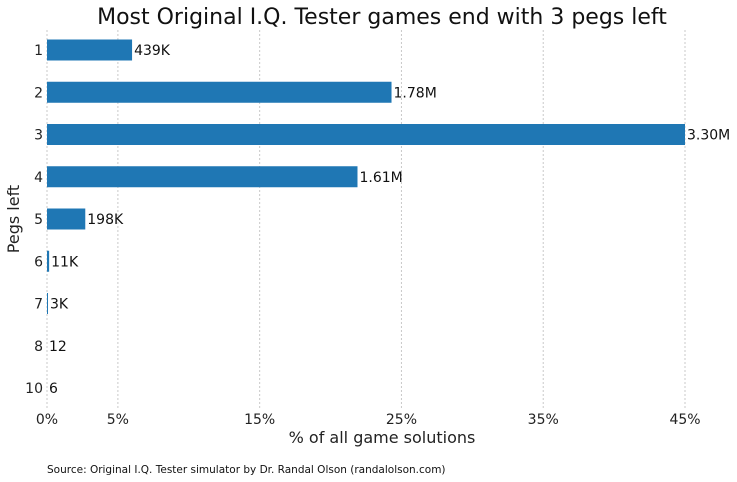 The image size is (737, 482). What do you see at coordinates (415, 93) in the screenshot?
I see `data-label: 1.78M` at bounding box center [415, 93].